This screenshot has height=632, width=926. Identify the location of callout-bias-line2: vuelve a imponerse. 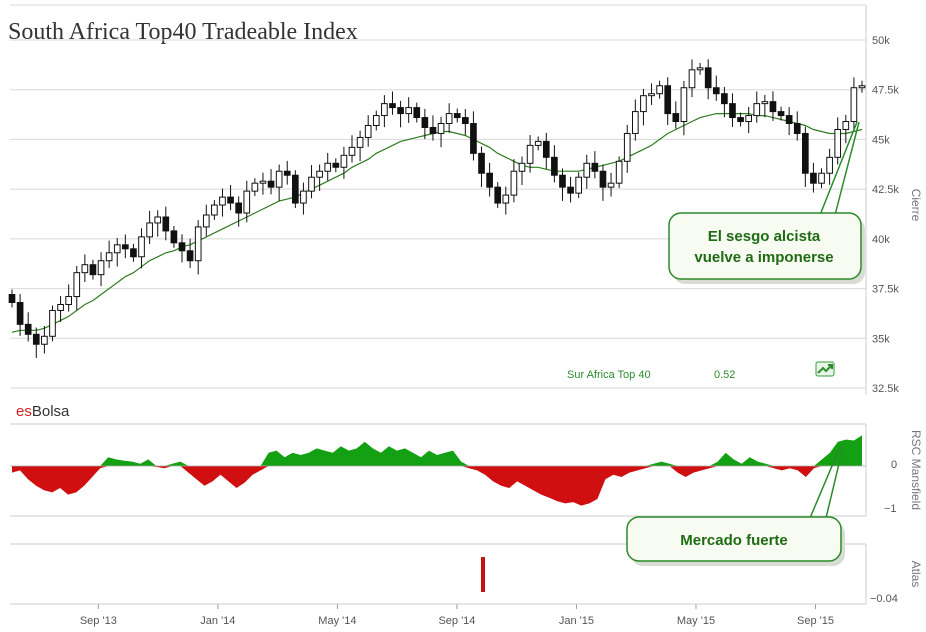
(763, 257).